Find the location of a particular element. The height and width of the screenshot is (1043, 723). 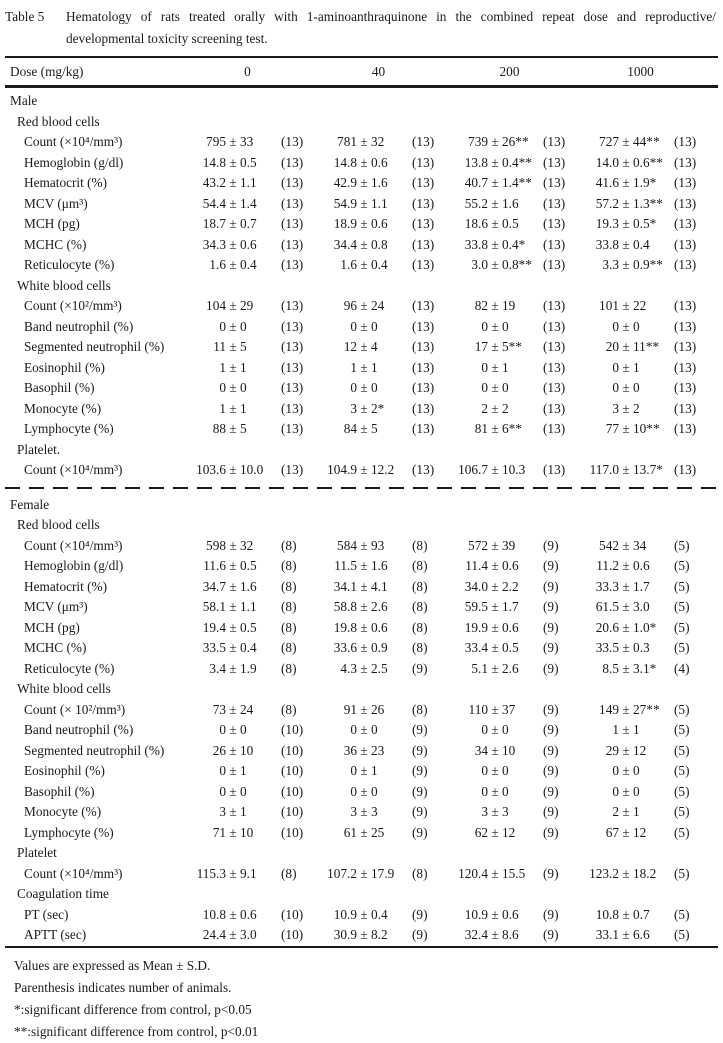

table-cell: 149 ±27** (5) is located at coordinates (640, 710).